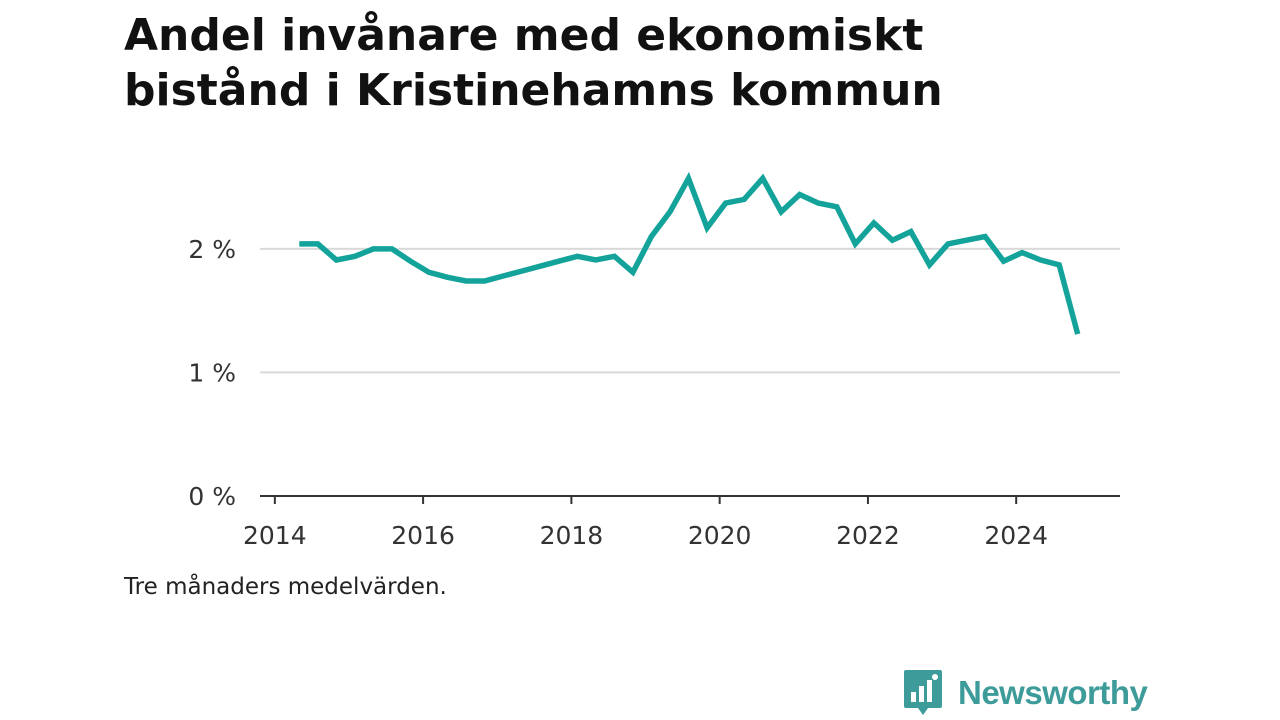 This screenshot has width=1280, height=720. What do you see at coordinates (212, 249) in the screenshot?
I see `y-tick-label: 2 %` at bounding box center [212, 249].